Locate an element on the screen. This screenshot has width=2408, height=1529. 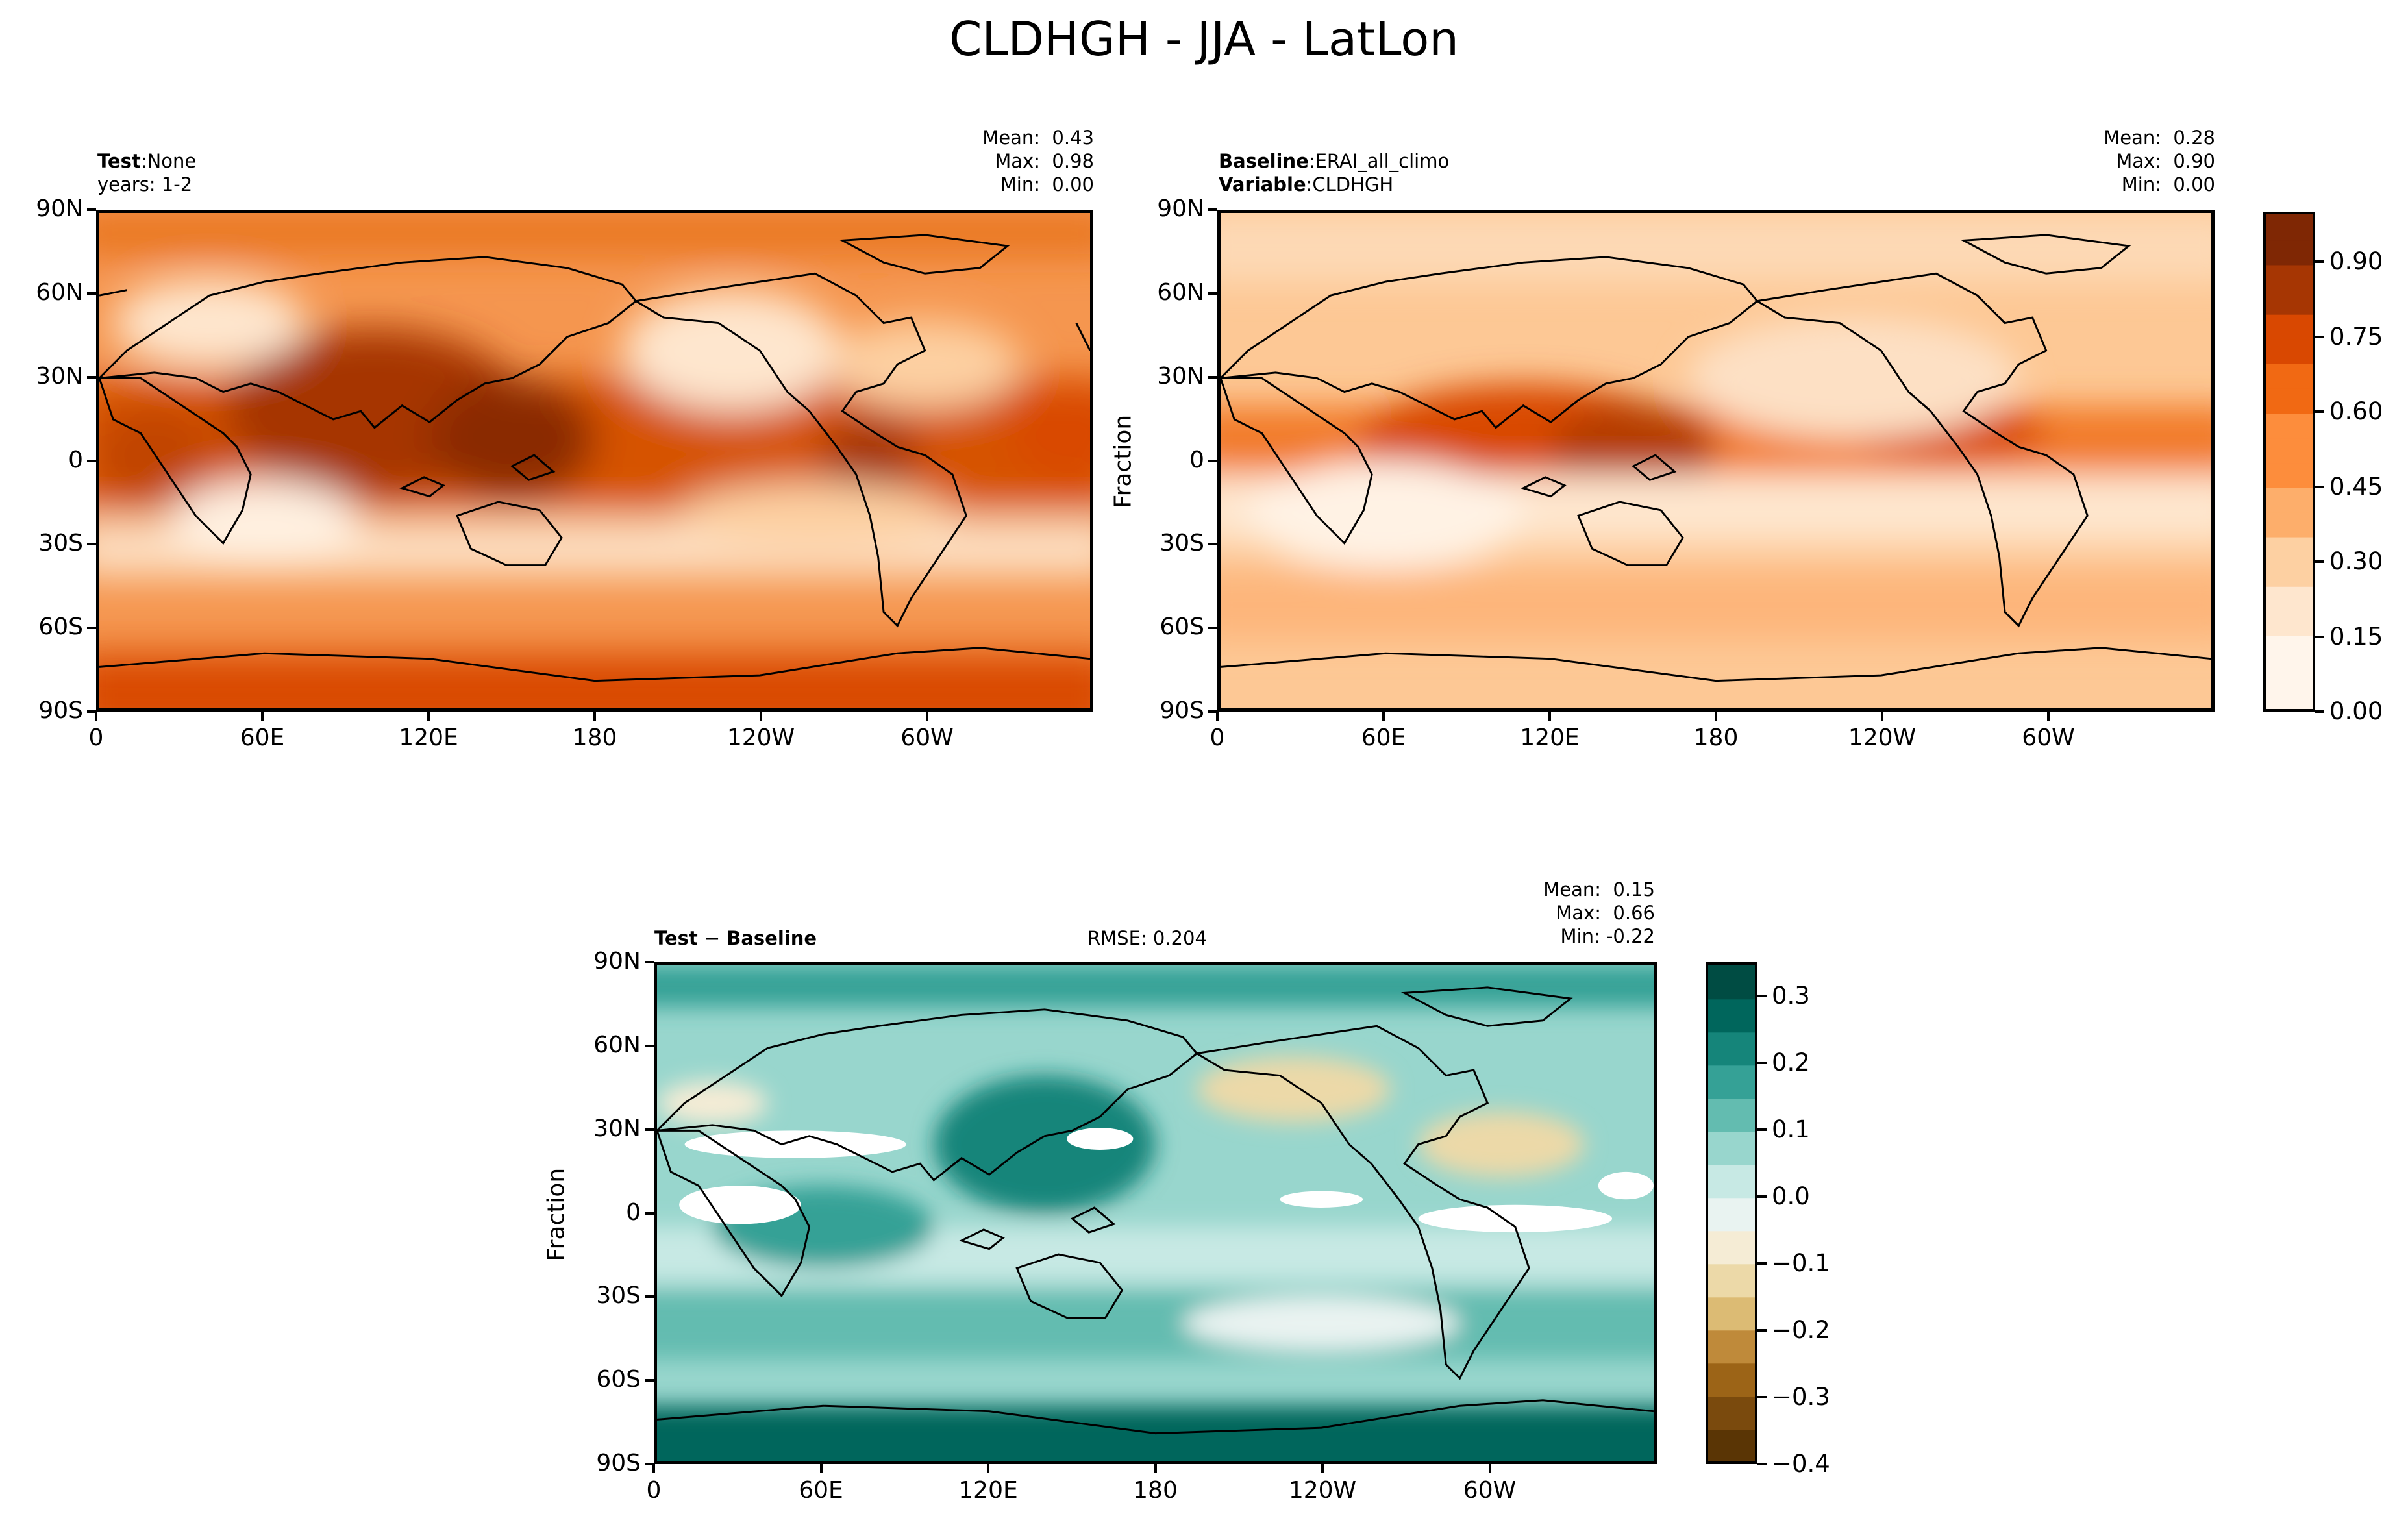
baseline-map is located at coordinates (1716, 461).